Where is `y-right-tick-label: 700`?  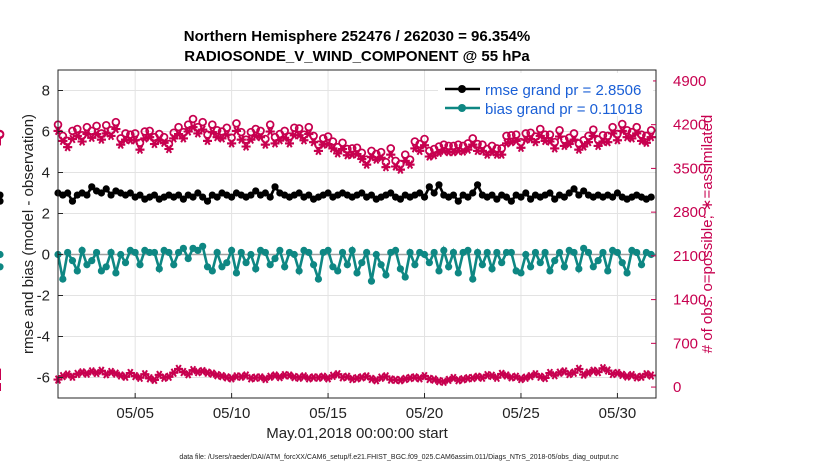
y-right-tick-label: 700 is located at coordinates (685, 343).